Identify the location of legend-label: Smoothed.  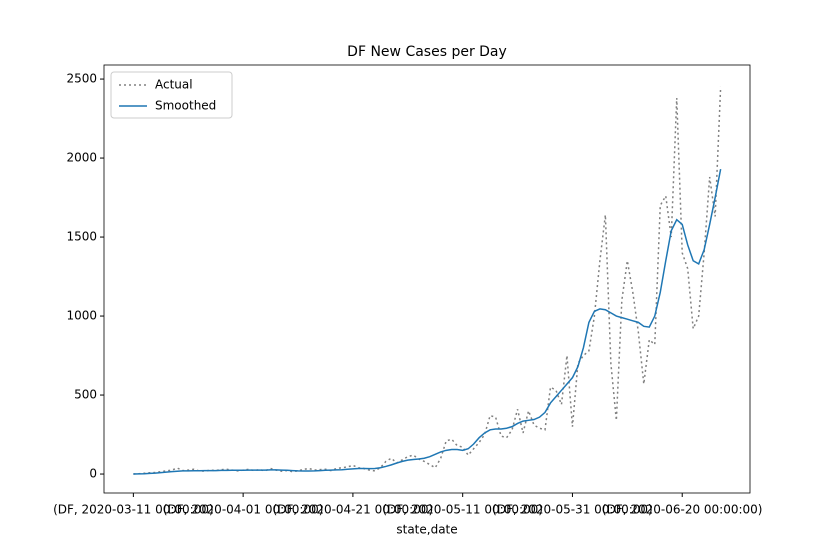
(185, 106).